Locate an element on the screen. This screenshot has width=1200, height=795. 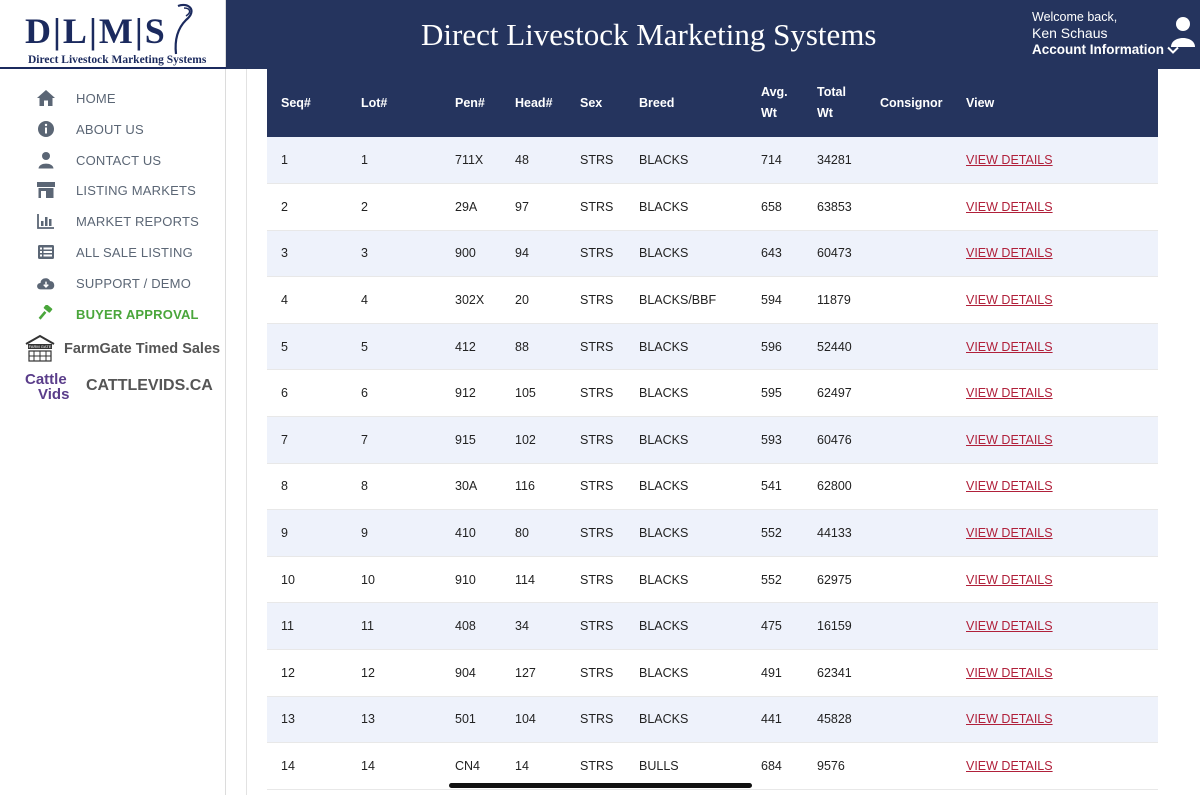
account-information-menu: Account Information is located at coordinates (1105, 49).